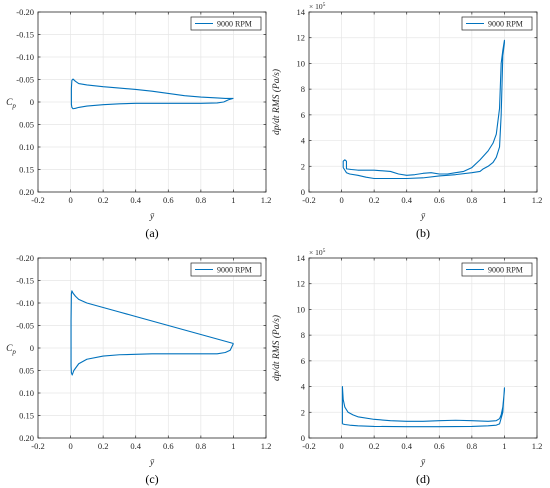 This screenshot has width=550, height=488. I want to click on panel-label: (b), so click(423, 233).